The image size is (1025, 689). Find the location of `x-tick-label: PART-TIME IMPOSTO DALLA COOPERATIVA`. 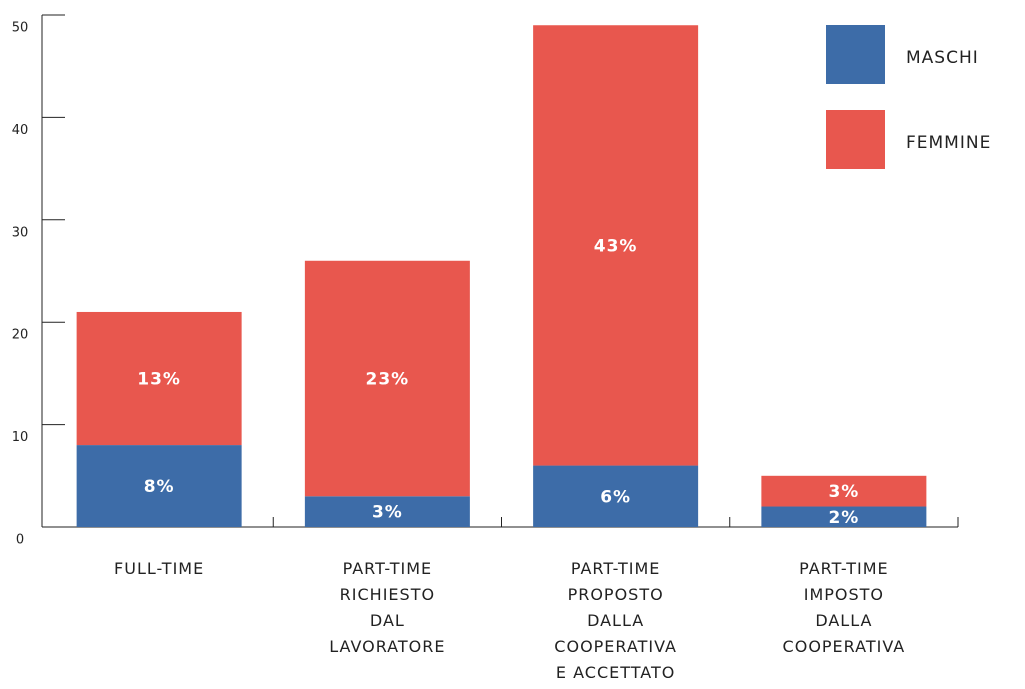

x-tick-label: PART-TIME IMPOSTO DALLA COOPERATIVA is located at coordinates (844, 607).